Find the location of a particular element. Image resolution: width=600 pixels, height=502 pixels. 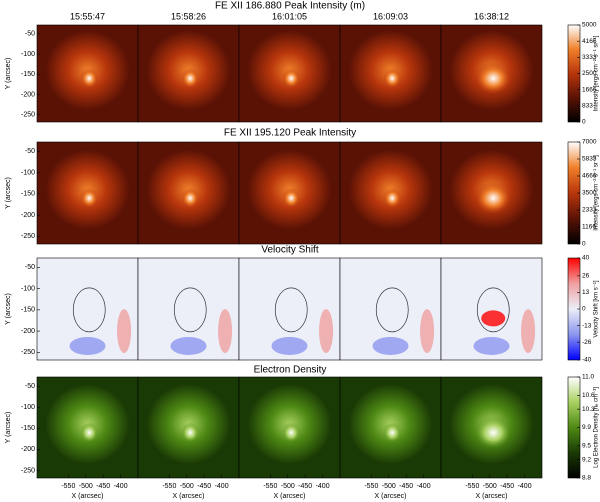

colorbar-label: Velocity Shift [km s⁻¹] is located at coordinates (597, 309).